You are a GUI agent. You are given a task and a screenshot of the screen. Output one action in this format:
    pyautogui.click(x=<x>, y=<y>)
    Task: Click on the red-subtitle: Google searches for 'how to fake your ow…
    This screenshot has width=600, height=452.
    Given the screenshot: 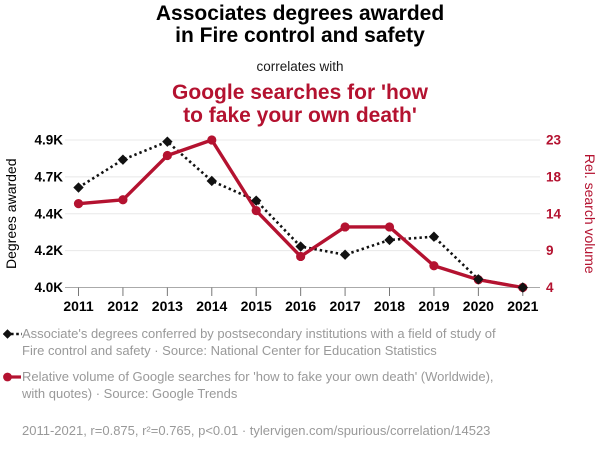 What is the action you would take?
    pyautogui.click(x=300, y=104)
    